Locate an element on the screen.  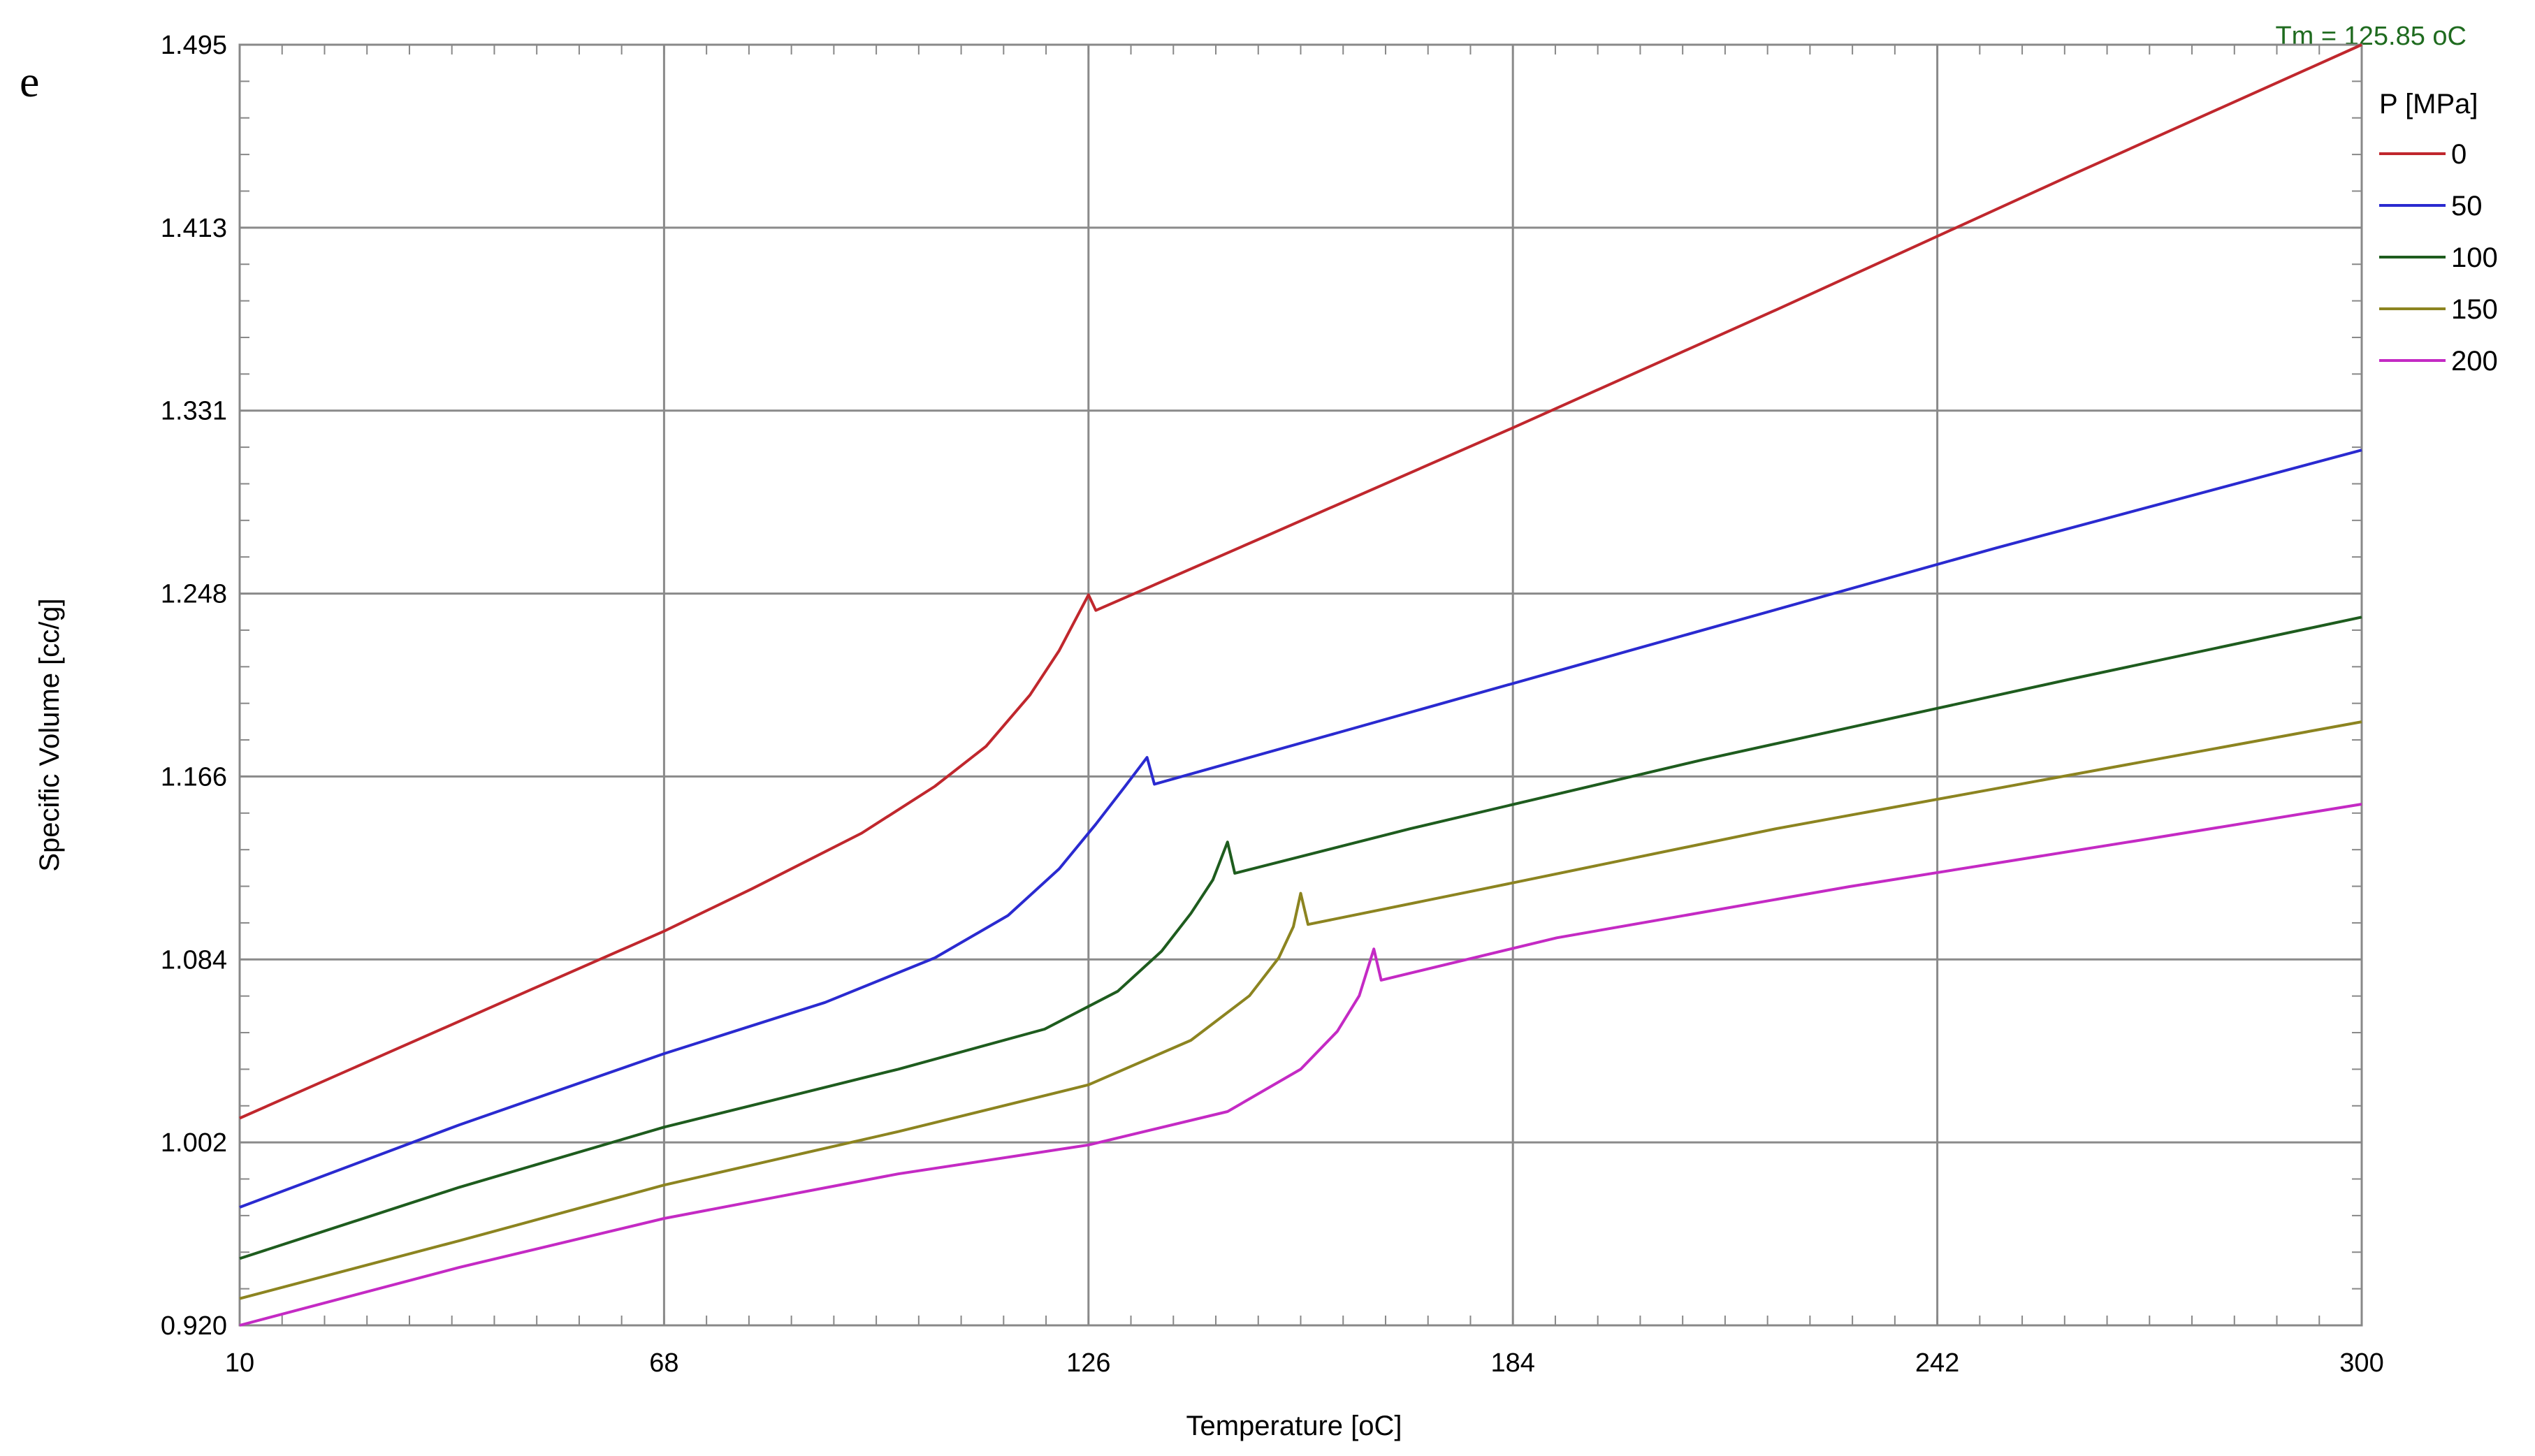
x-tick-label: 300 is located at coordinates (2361, 1363).